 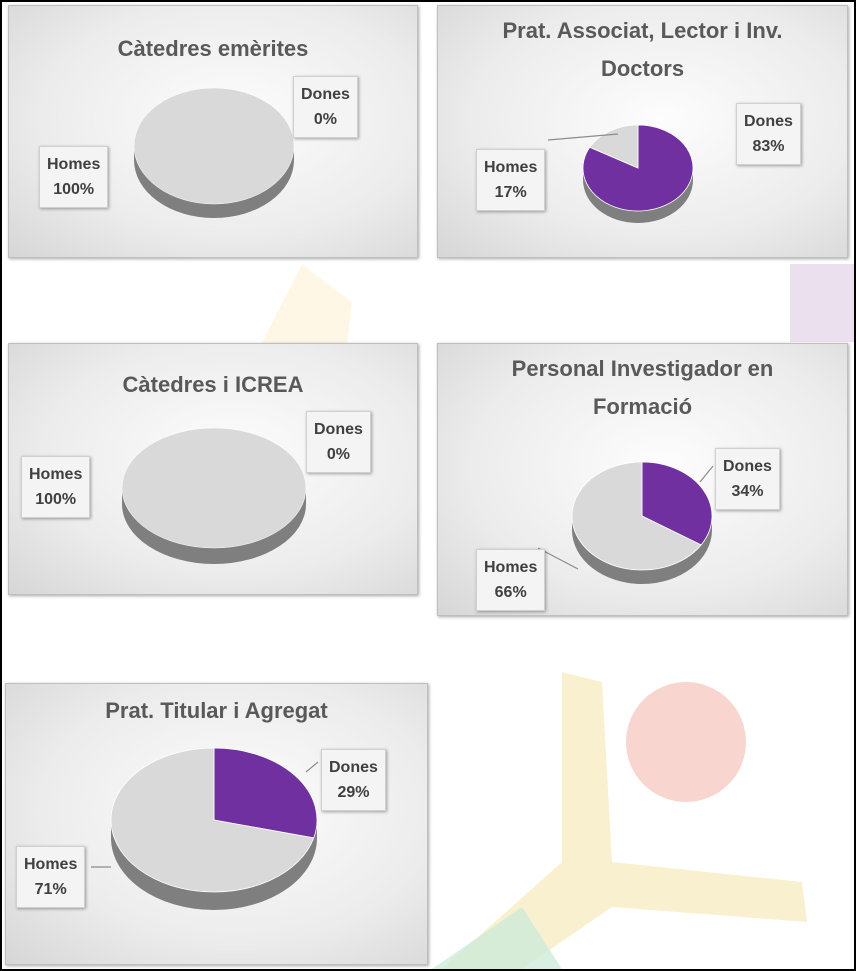 I want to click on data-label: Homes 66%, so click(x=511, y=580).